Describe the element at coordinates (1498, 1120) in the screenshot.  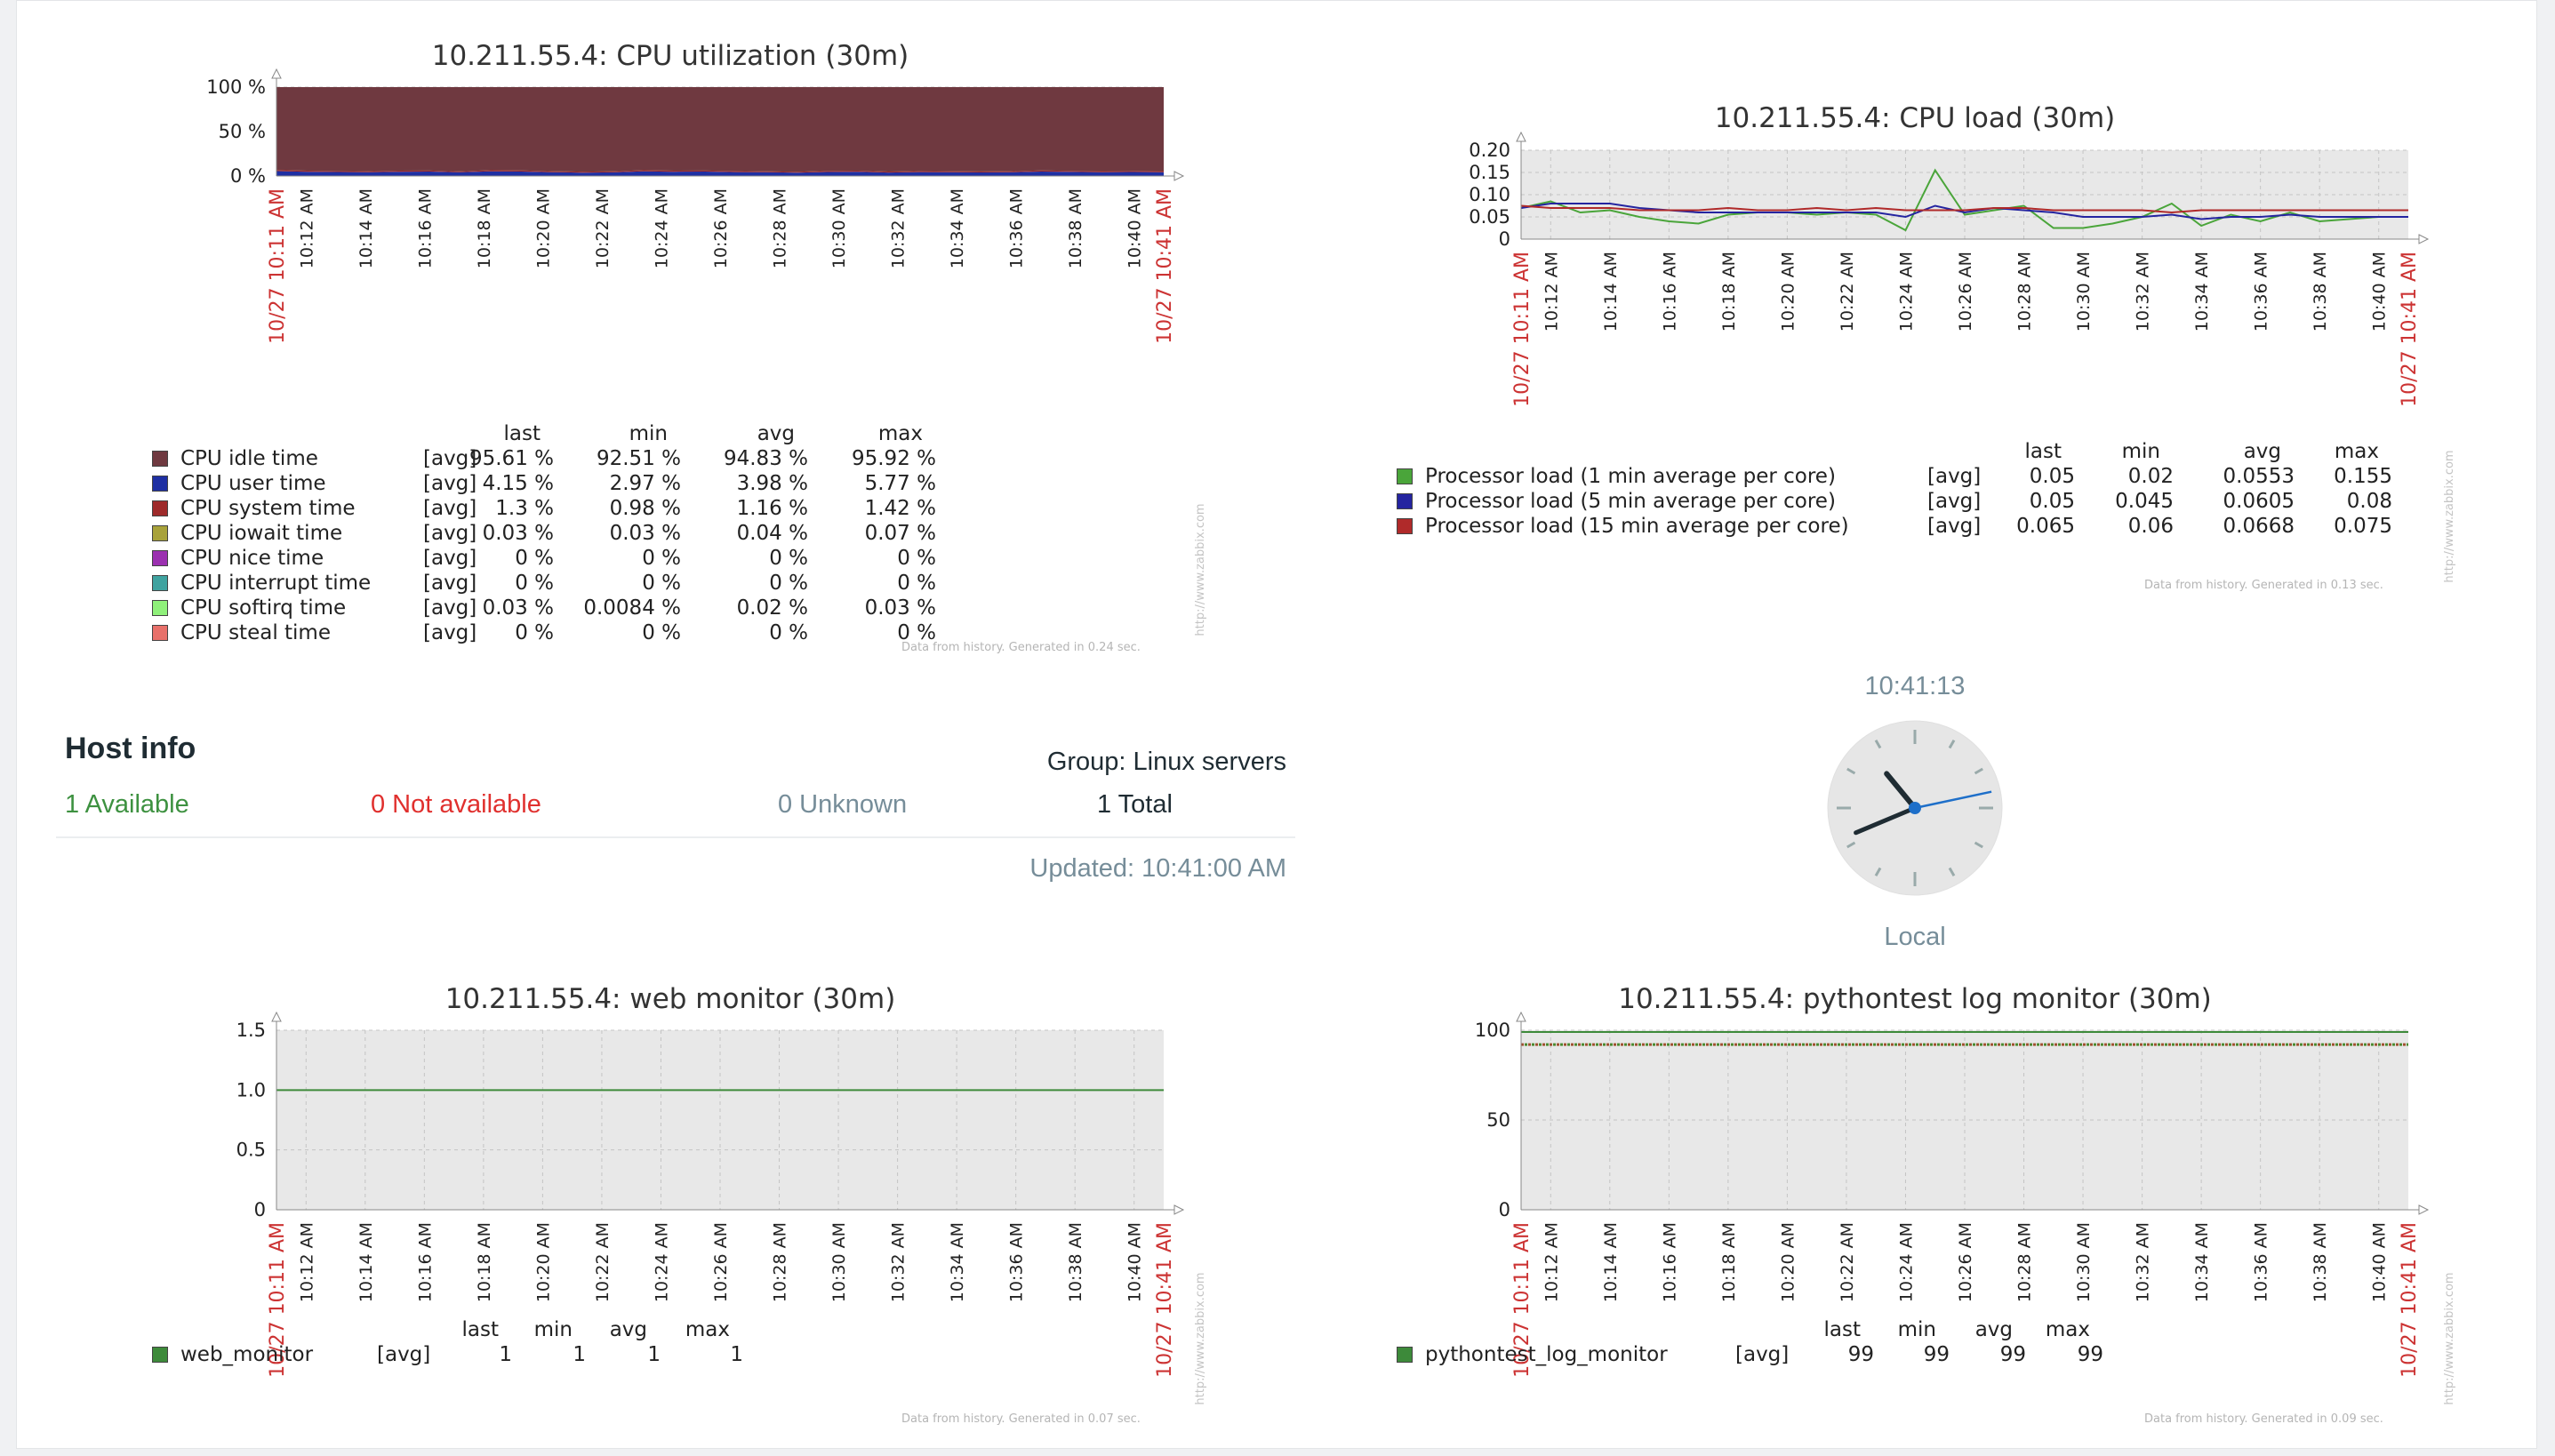
I see `y-tick-label: 50` at that location.